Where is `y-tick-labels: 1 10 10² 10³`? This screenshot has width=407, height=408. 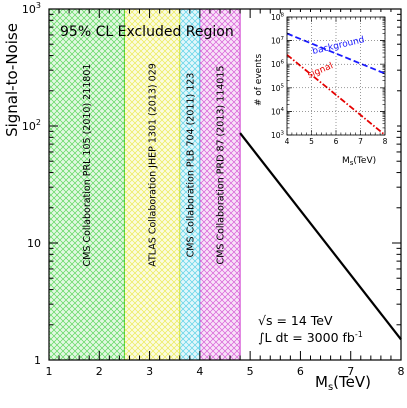 y-tick-labels: 1 10 10² 10³ is located at coordinates (31, 184).